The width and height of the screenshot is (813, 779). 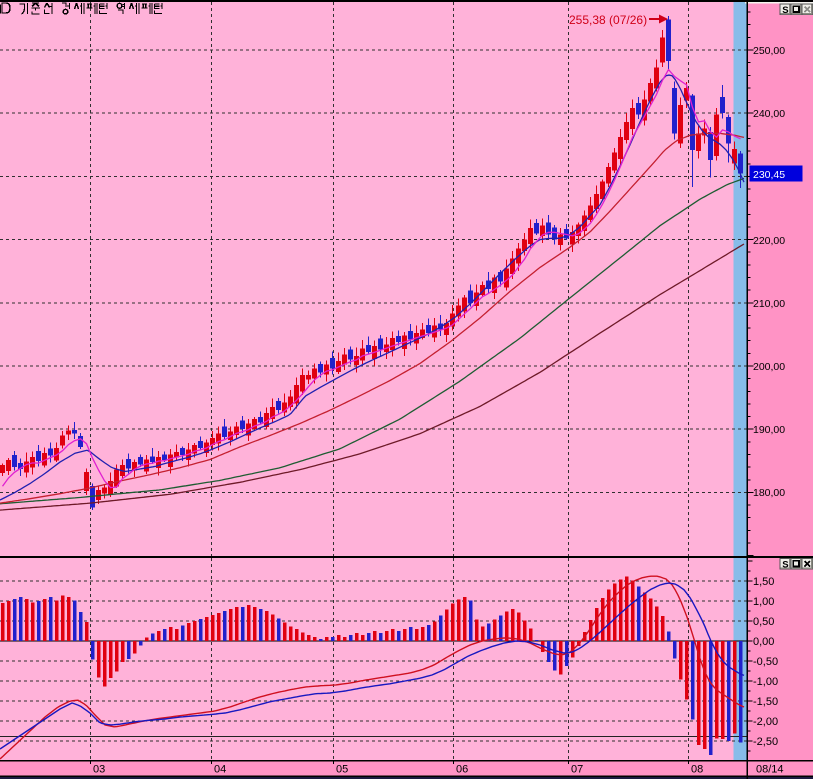 I want to click on svg-text: 190,00, so click(x=769, y=430).